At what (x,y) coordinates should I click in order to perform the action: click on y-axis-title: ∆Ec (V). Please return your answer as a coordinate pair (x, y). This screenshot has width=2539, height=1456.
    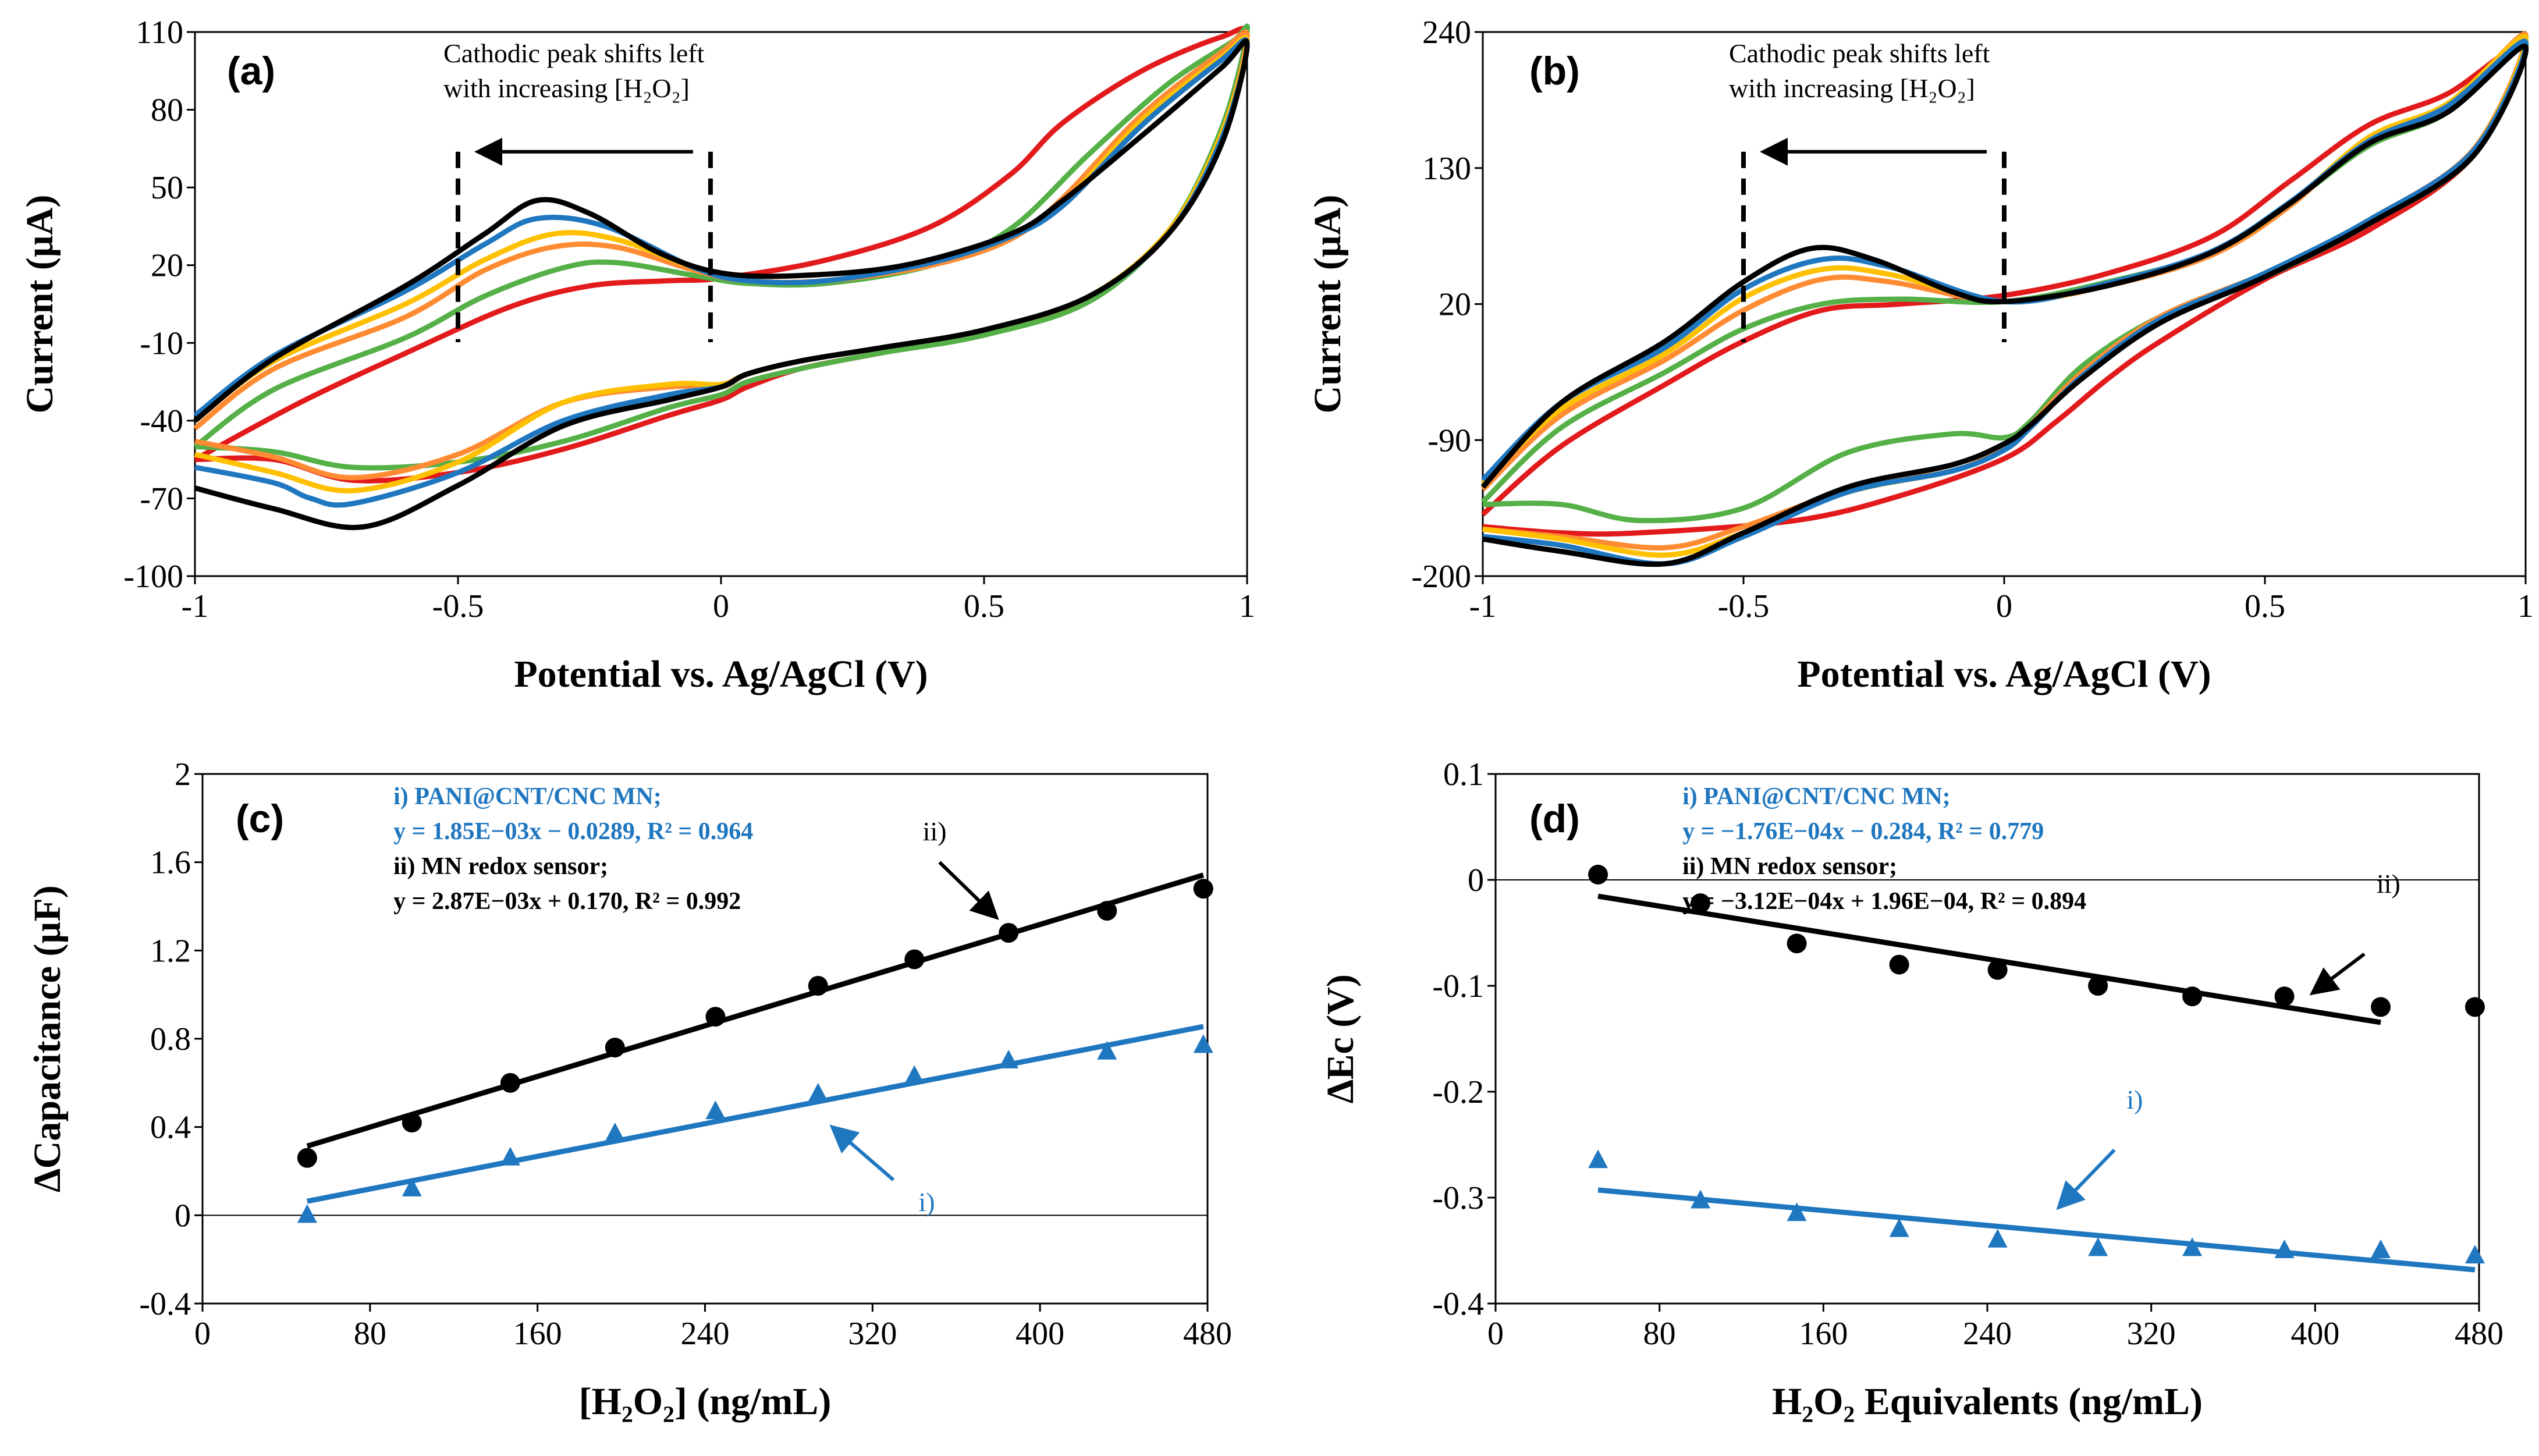
    Looking at the image, I should click on (1340, 1038).